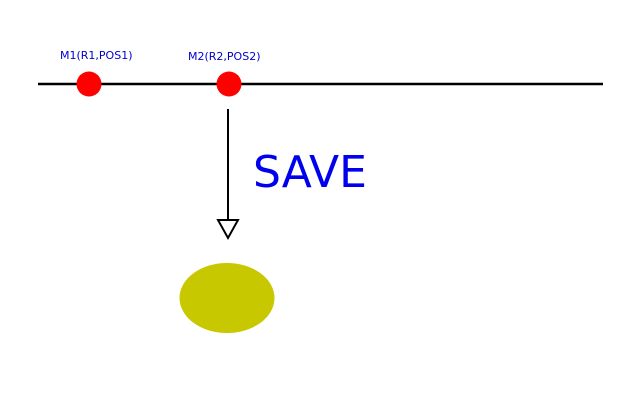 This screenshot has width=640, height=400. What do you see at coordinates (228, 175) in the screenshot?
I see `arrow-down-icon` at bounding box center [228, 175].